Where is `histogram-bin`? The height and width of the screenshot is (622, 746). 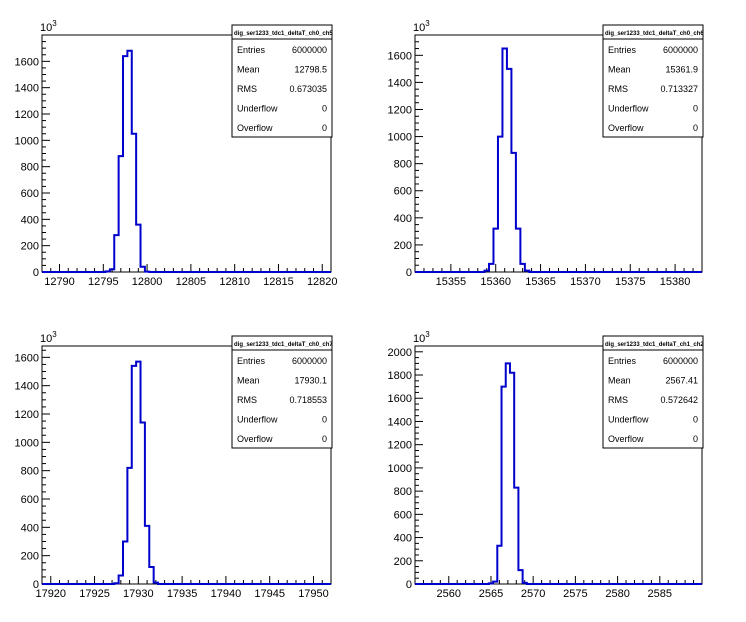 histogram-bin is located at coordinates (508, 473).